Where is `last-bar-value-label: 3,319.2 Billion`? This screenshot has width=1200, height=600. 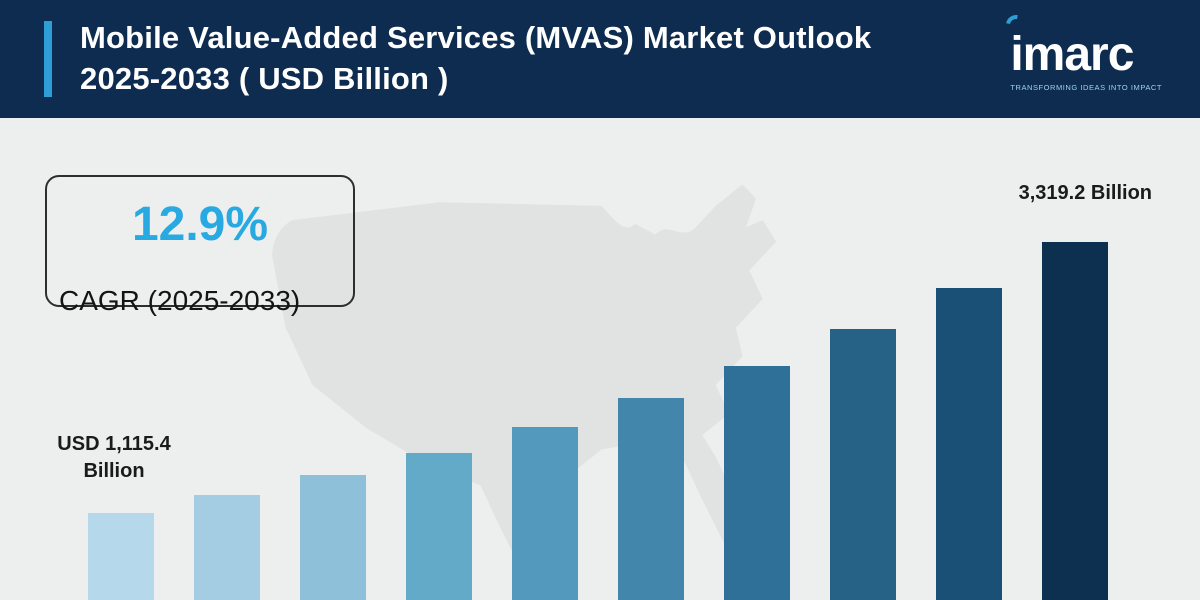 last-bar-value-label: 3,319.2 Billion is located at coordinates (1085, 193).